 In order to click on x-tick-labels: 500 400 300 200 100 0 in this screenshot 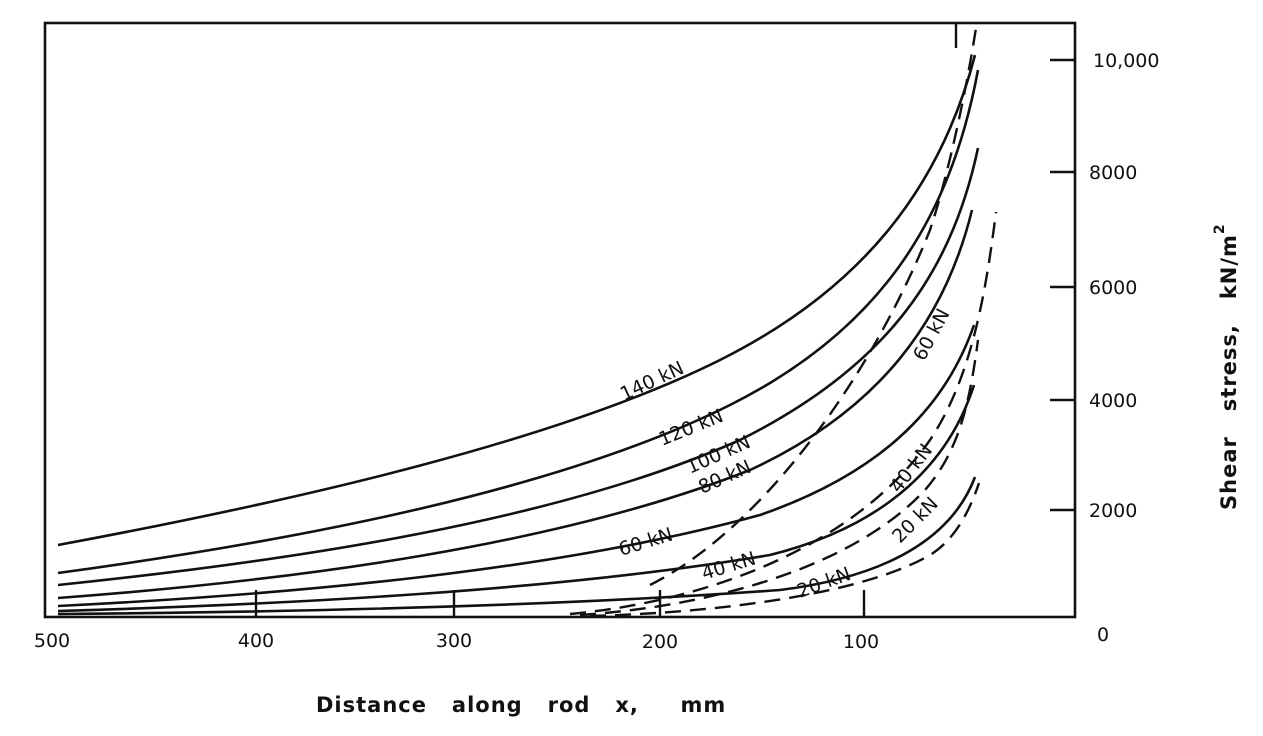, I will do `click(571, 638)`.